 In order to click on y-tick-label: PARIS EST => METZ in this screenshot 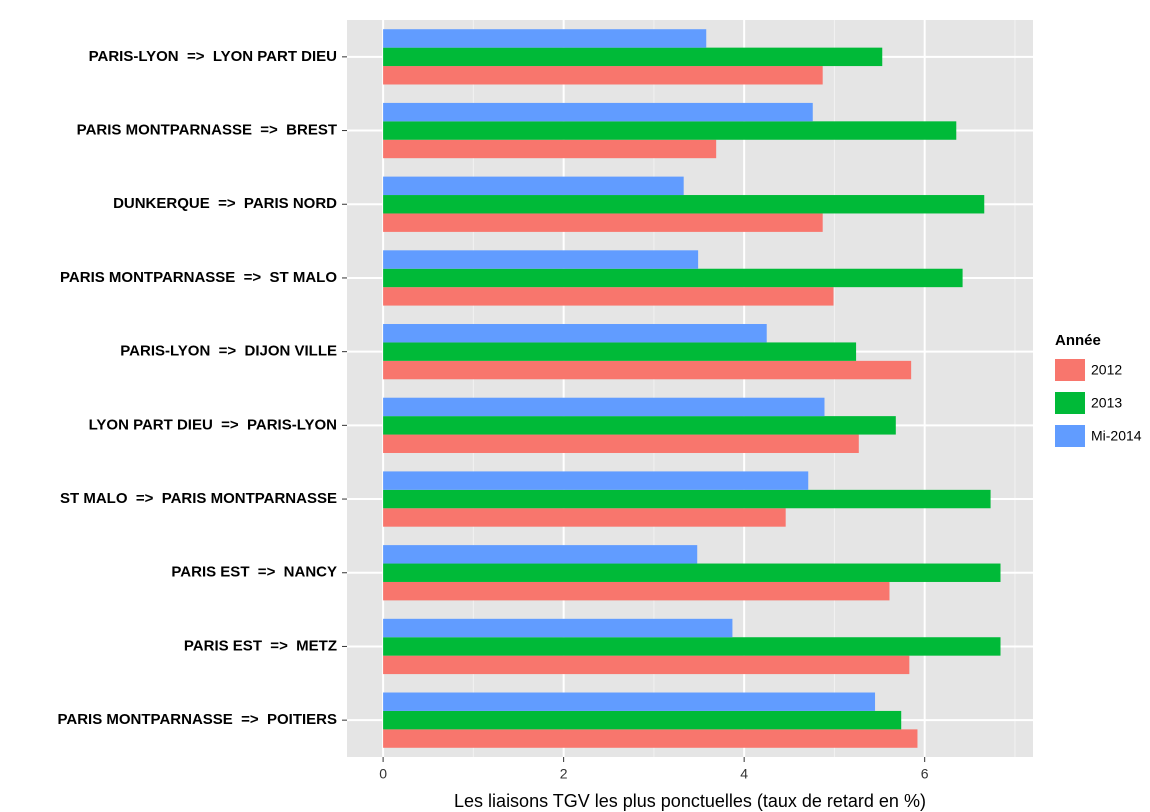, I will do `click(260, 645)`.